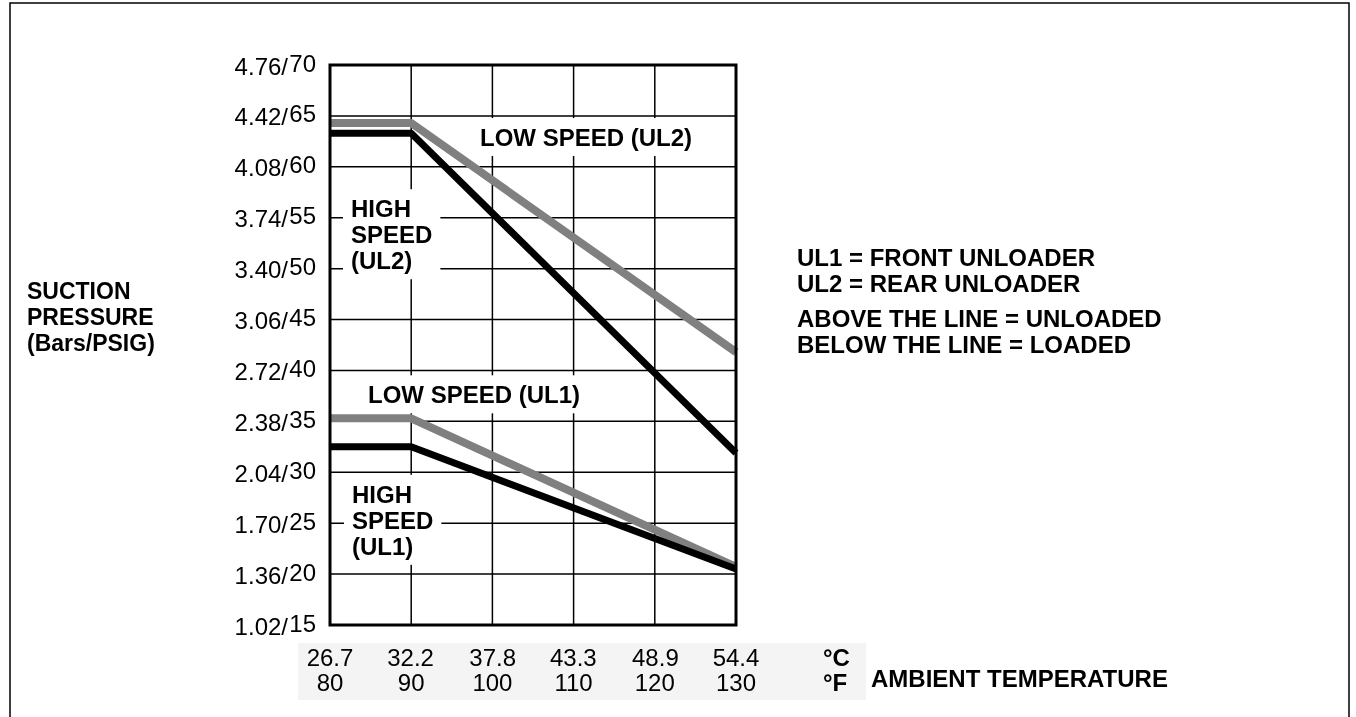 The image size is (1356, 717). Describe the element at coordinates (261, 168) in the screenshot. I see `y-tick-label: 4.08/` at that location.